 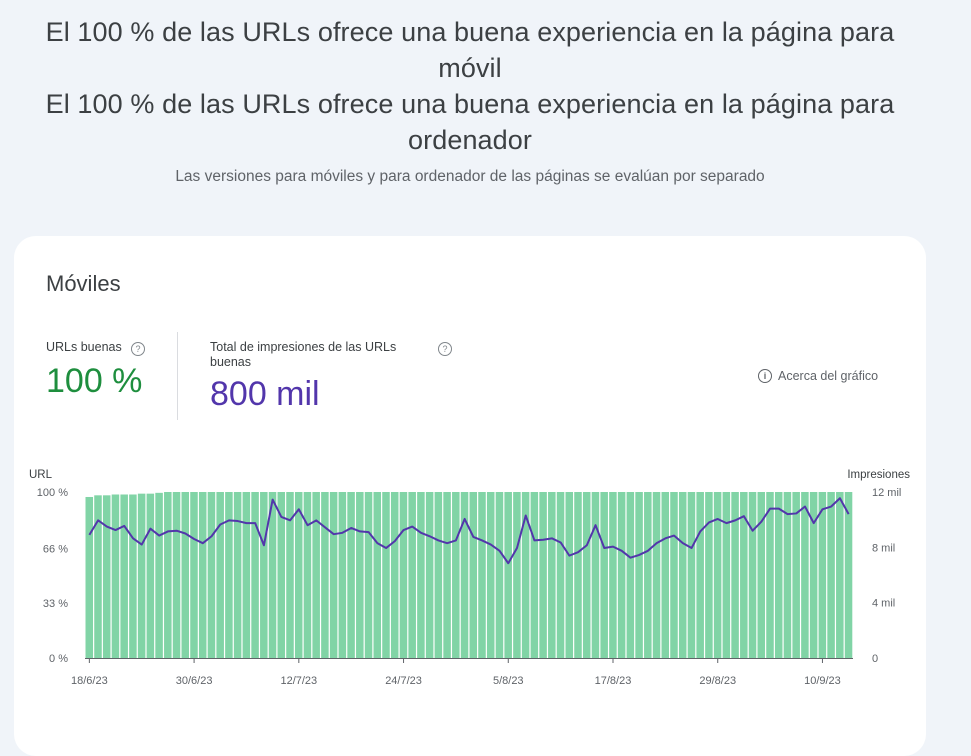 I want to click on x-tick-label: 5/8/23, so click(x=508, y=681).